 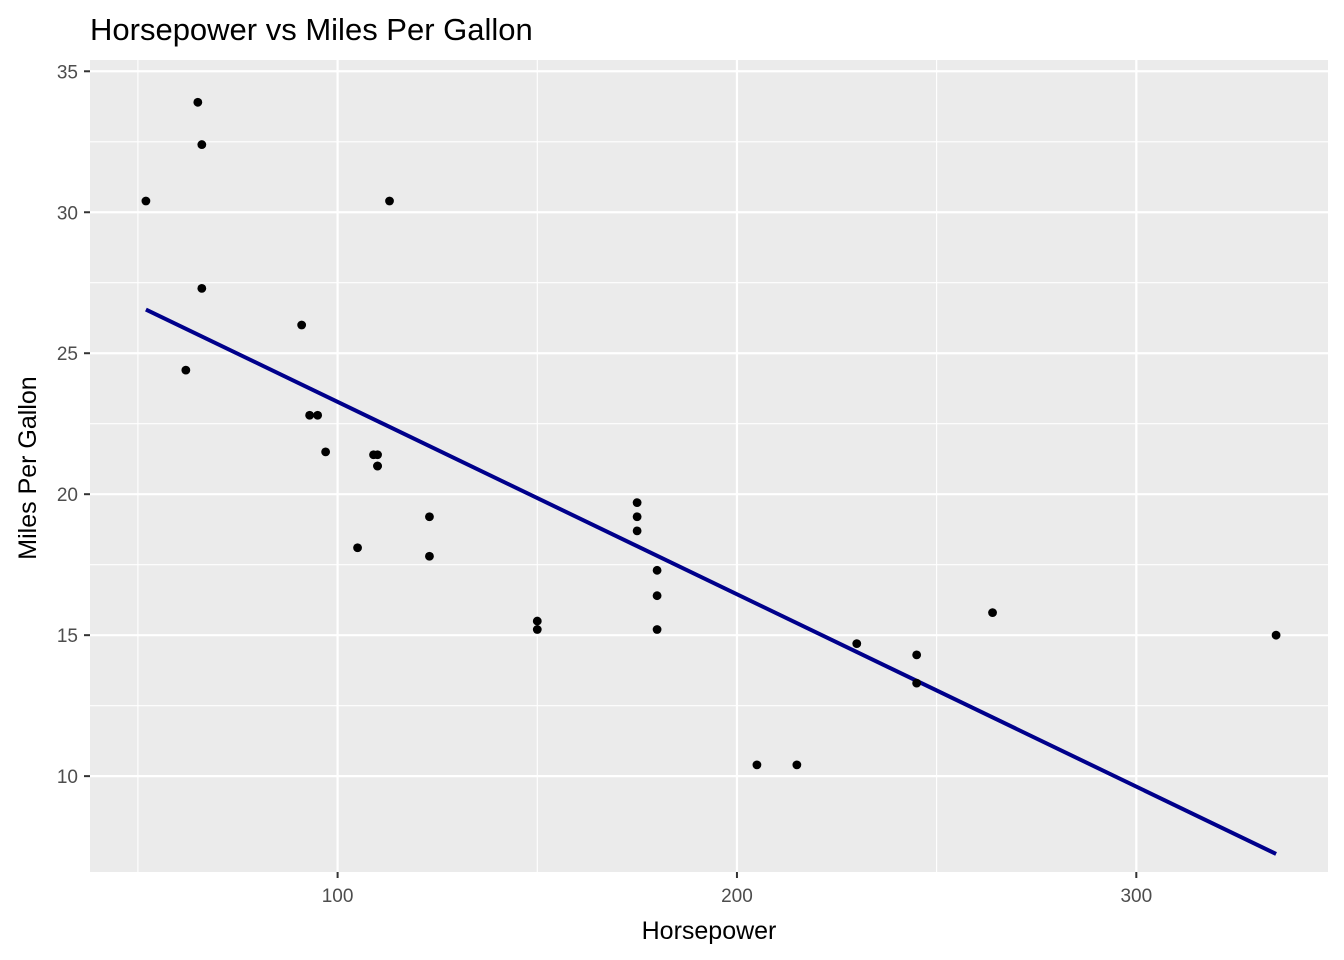 What do you see at coordinates (73, 425) in the screenshot?
I see `y-axis-ticks: 10 15 20 25 30 35` at bounding box center [73, 425].